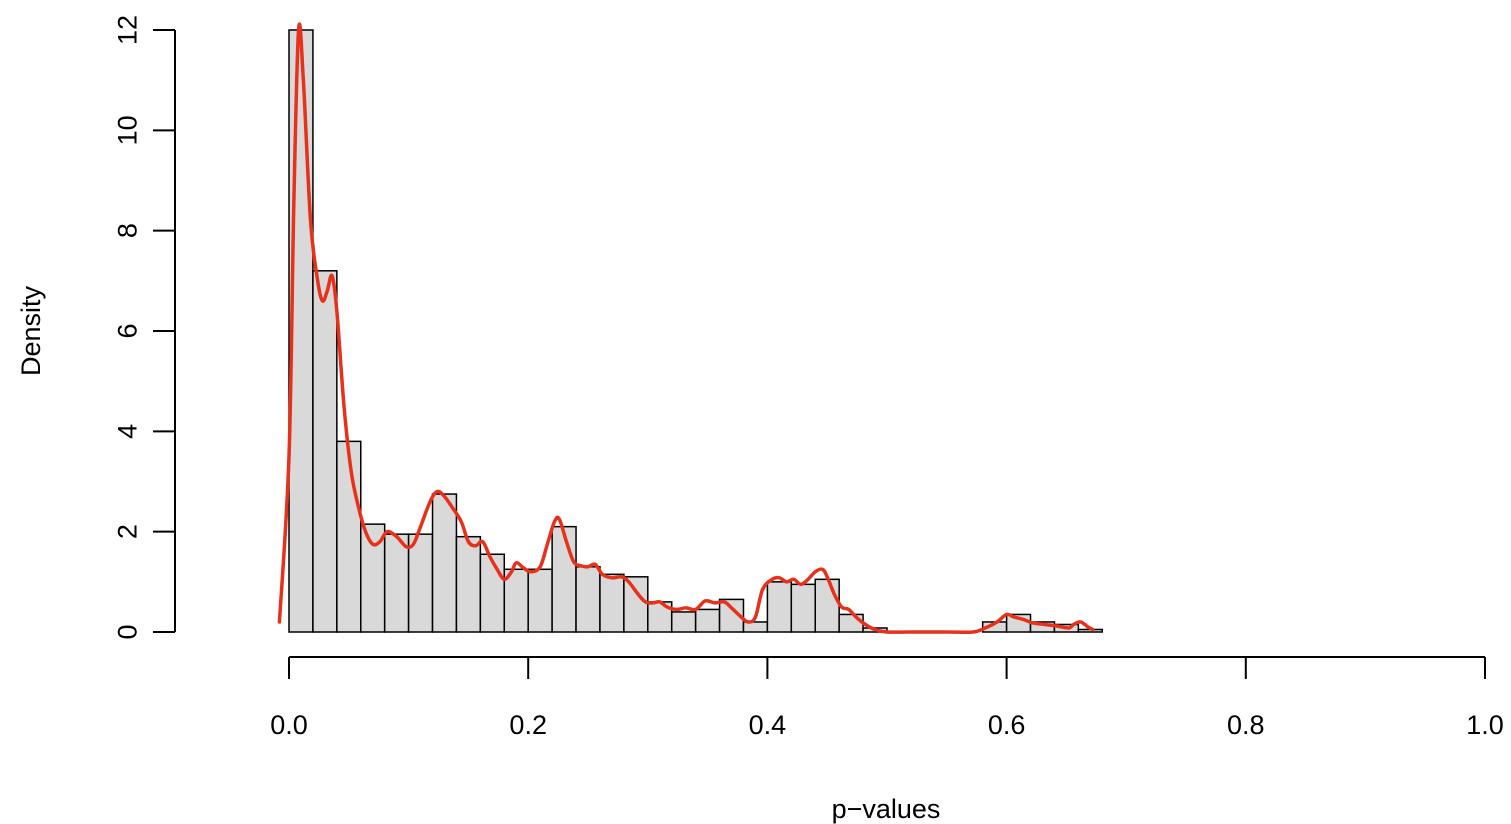 This screenshot has width=1511, height=824. What do you see at coordinates (127, 30) in the screenshot?
I see `y-tick-label: 12` at bounding box center [127, 30].